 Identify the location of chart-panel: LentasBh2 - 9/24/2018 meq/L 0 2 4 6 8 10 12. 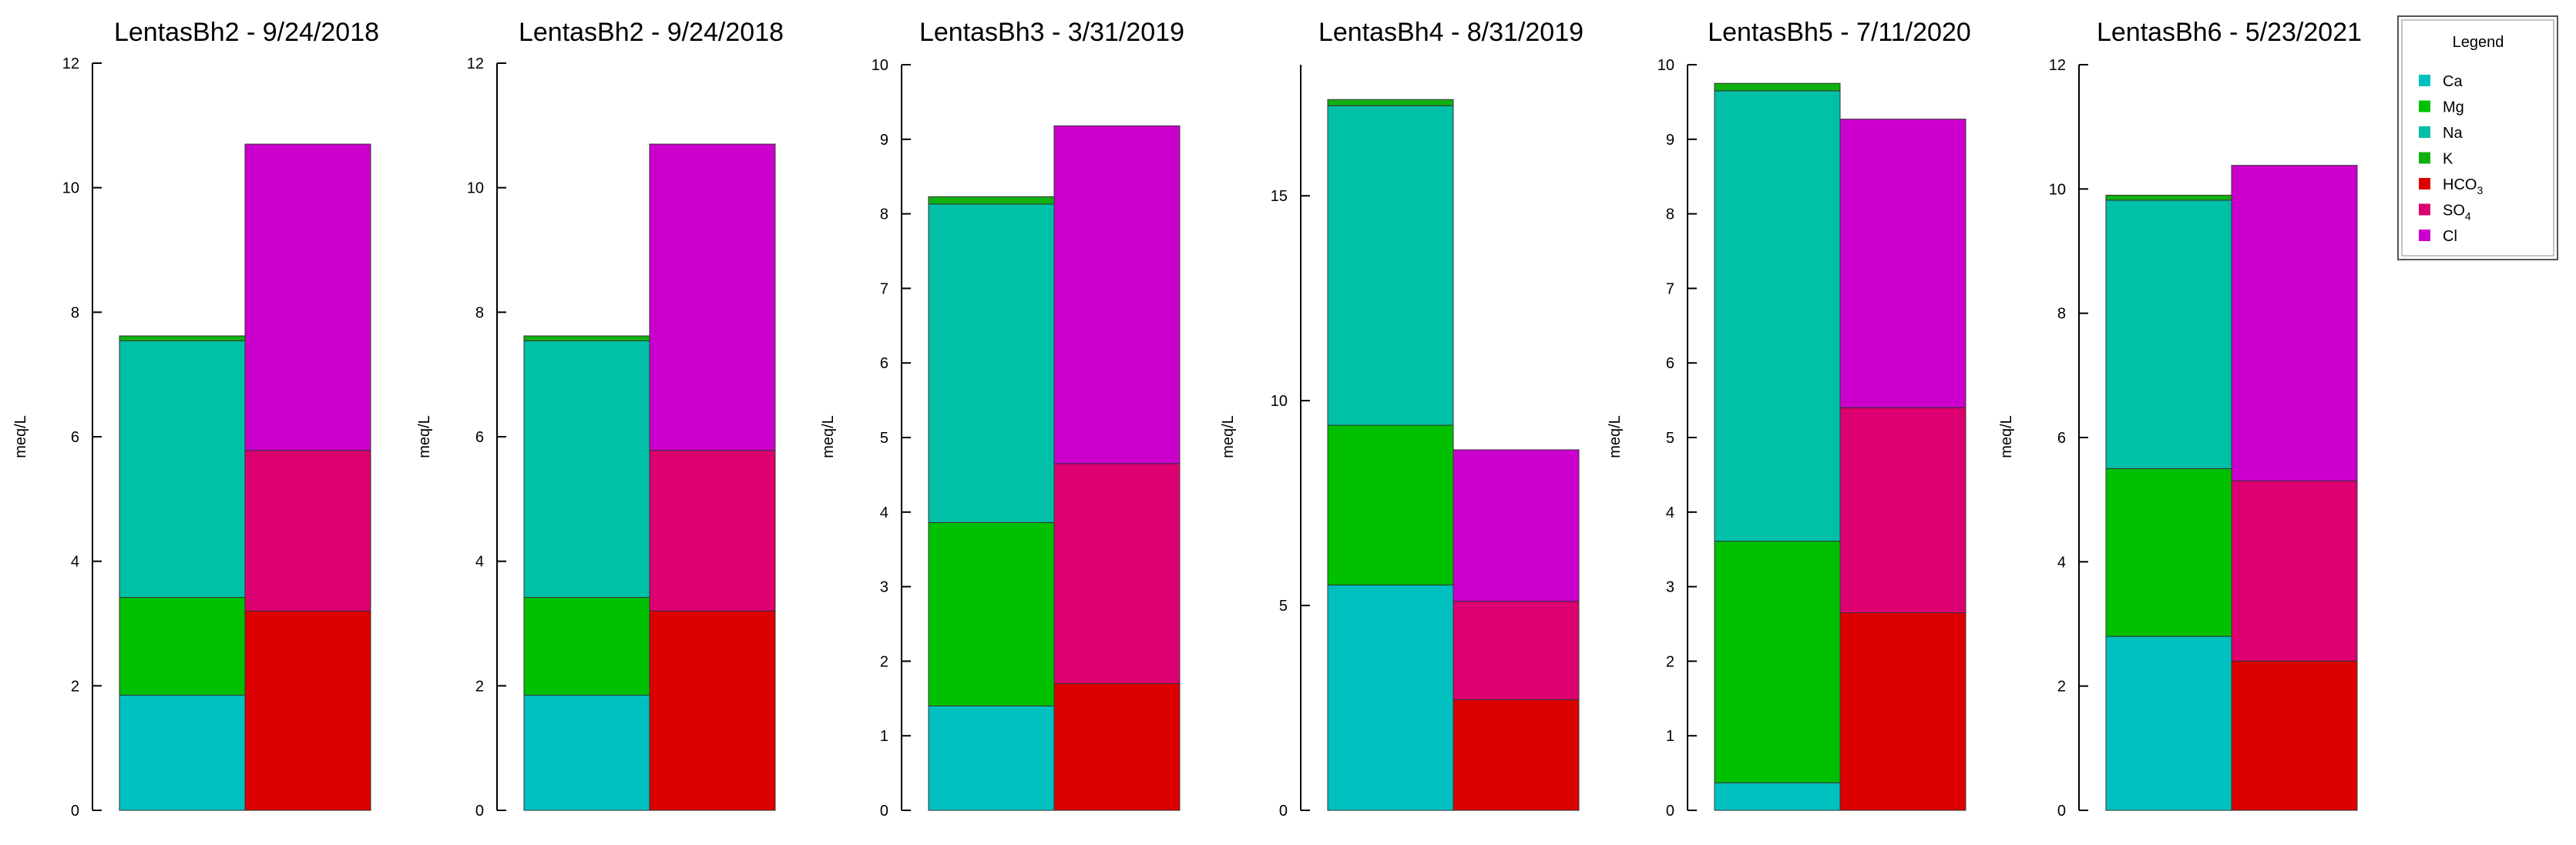
(600, 419).